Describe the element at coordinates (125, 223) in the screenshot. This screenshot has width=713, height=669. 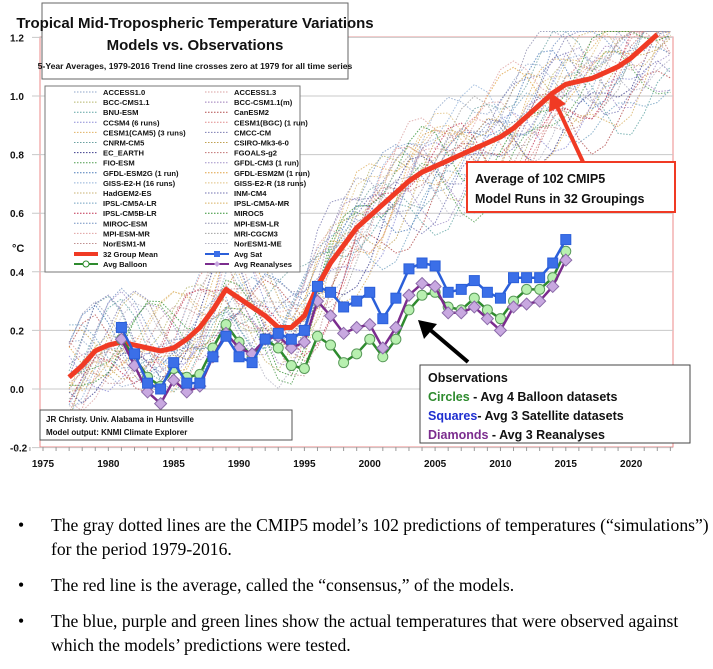
I see `legend-label: MIROC-ESM` at that location.